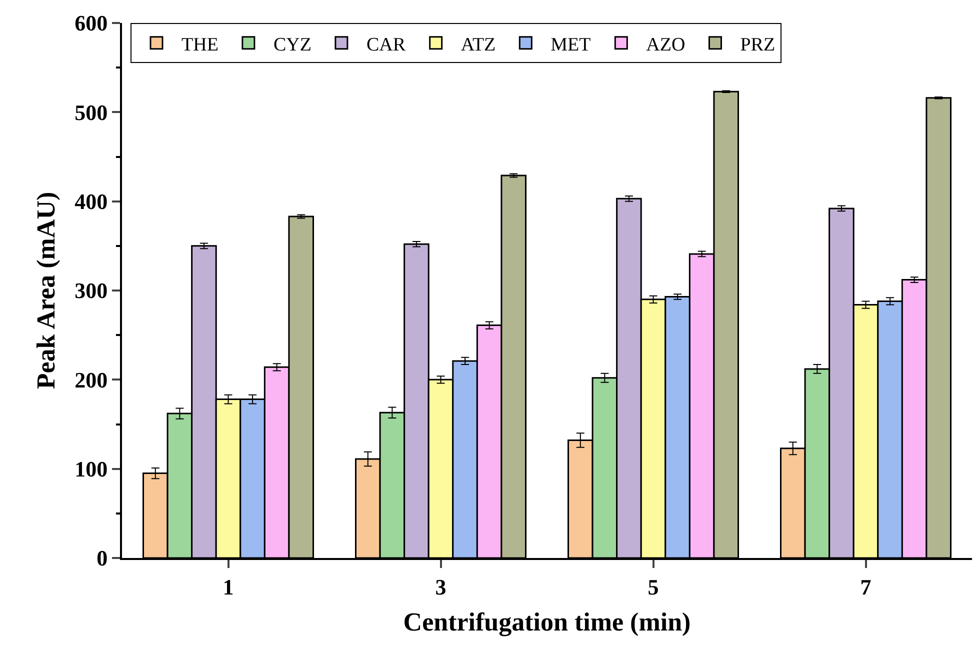 The width and height of the screenshot is (976, 645). Describe the element at coordinates (46, 291) in the screenshot. I see `y-axis-title: Peak Area (mAU)` at that location.